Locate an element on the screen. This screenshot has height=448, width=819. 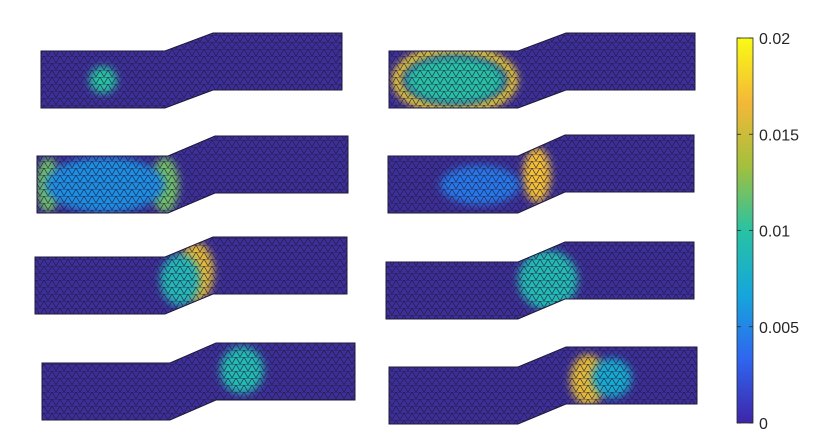
colorbar-tick-label: 0 is located at coordinates (763, 424).